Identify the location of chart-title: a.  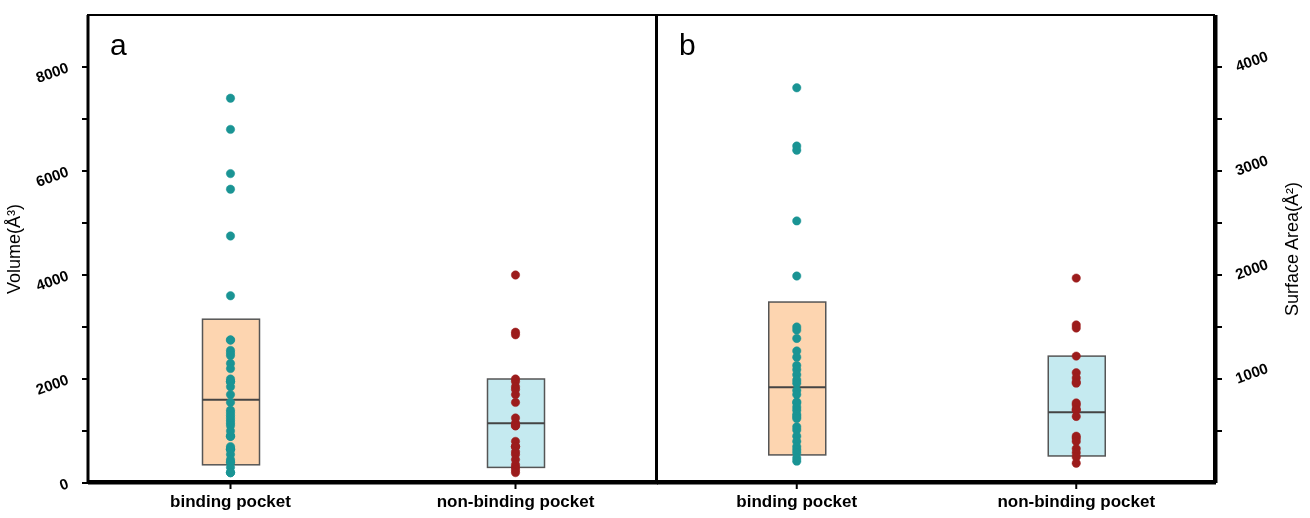
(118, 44).